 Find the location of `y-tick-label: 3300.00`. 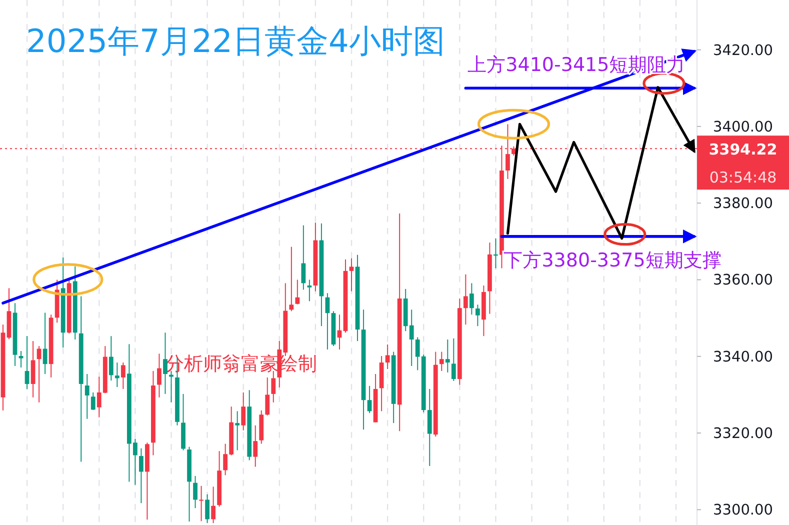

y-tick-label: 3300.00 is located at coordinates (743, 510).